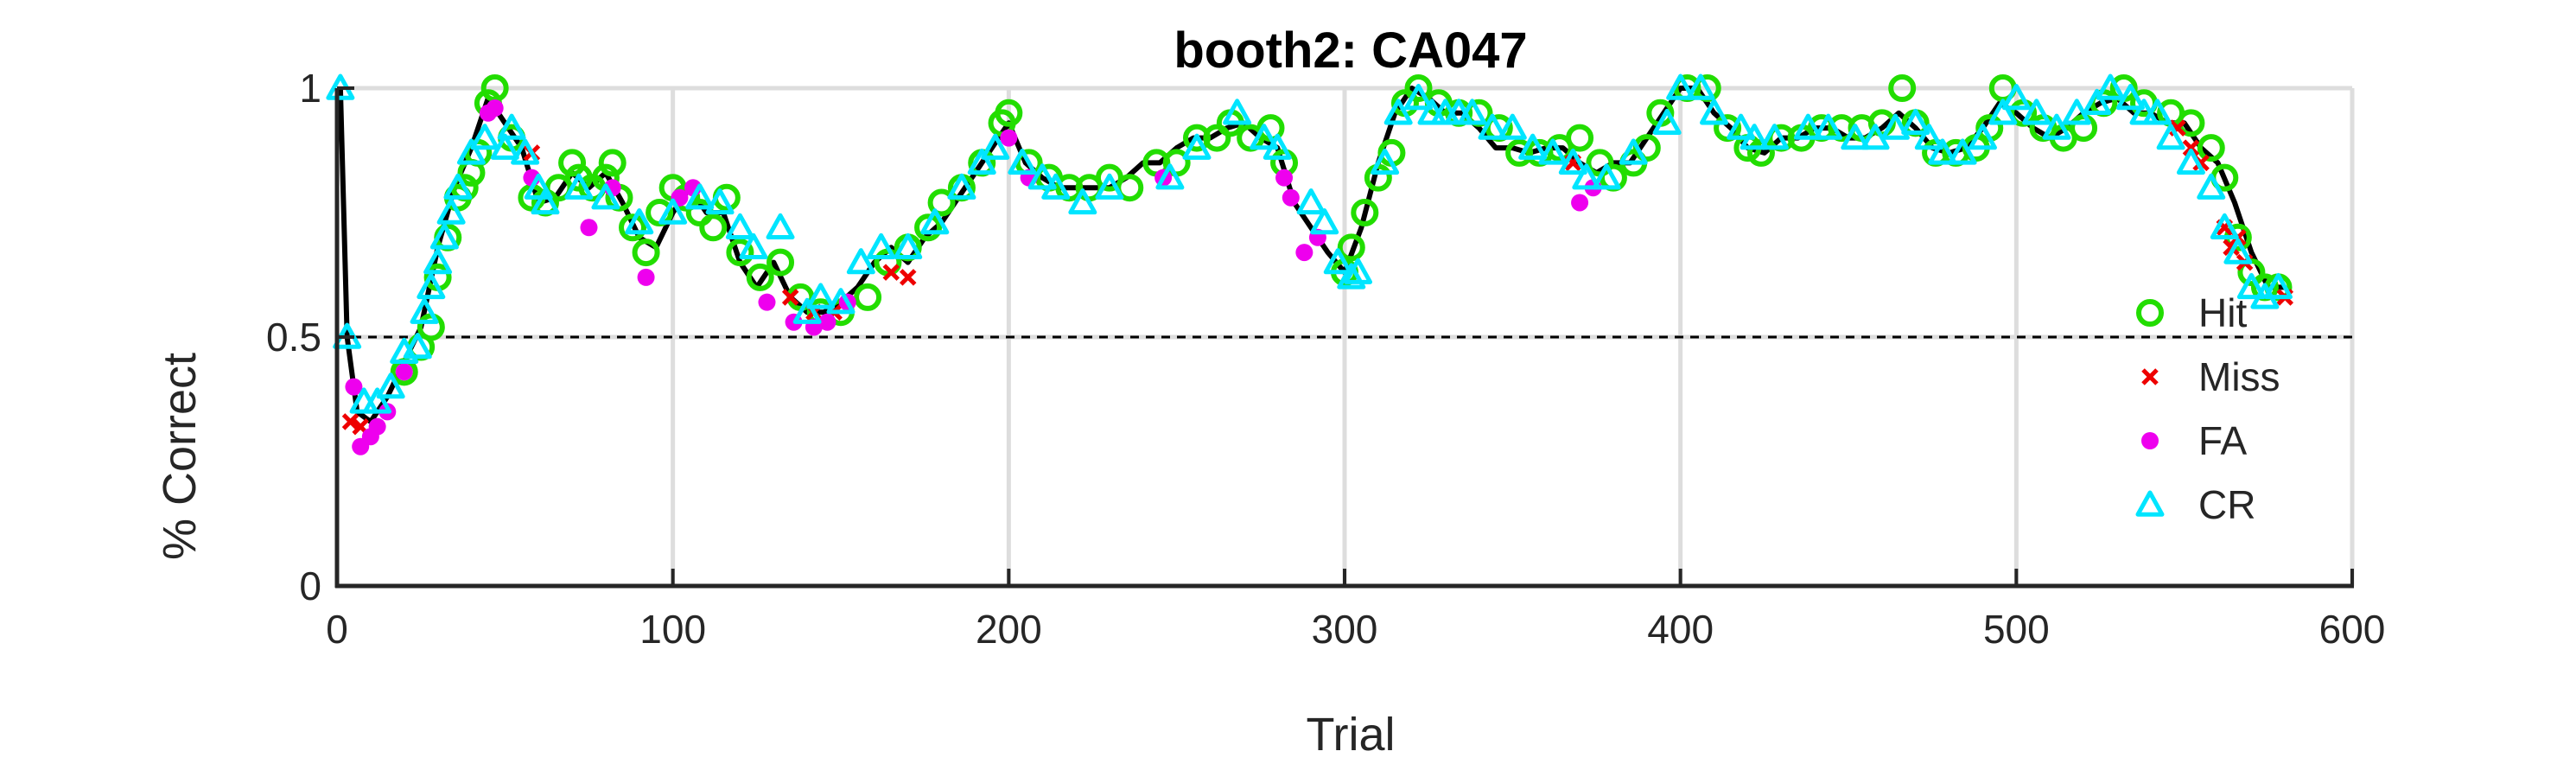  Describe the element at coordinates (2150, 313) in the screenshot. I see `legend-marker-hit` at that location.